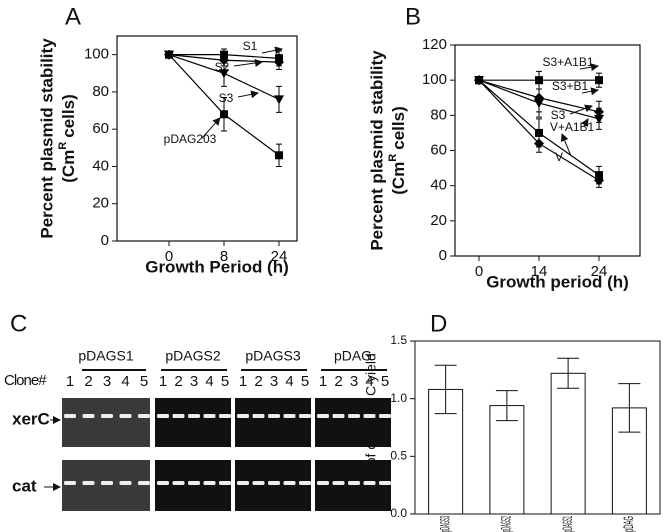  What do you see at coordinates (557, 281) in the screenshot?
I see `x-axis-label: Growth period (h)` at bounding box center [557, 281].